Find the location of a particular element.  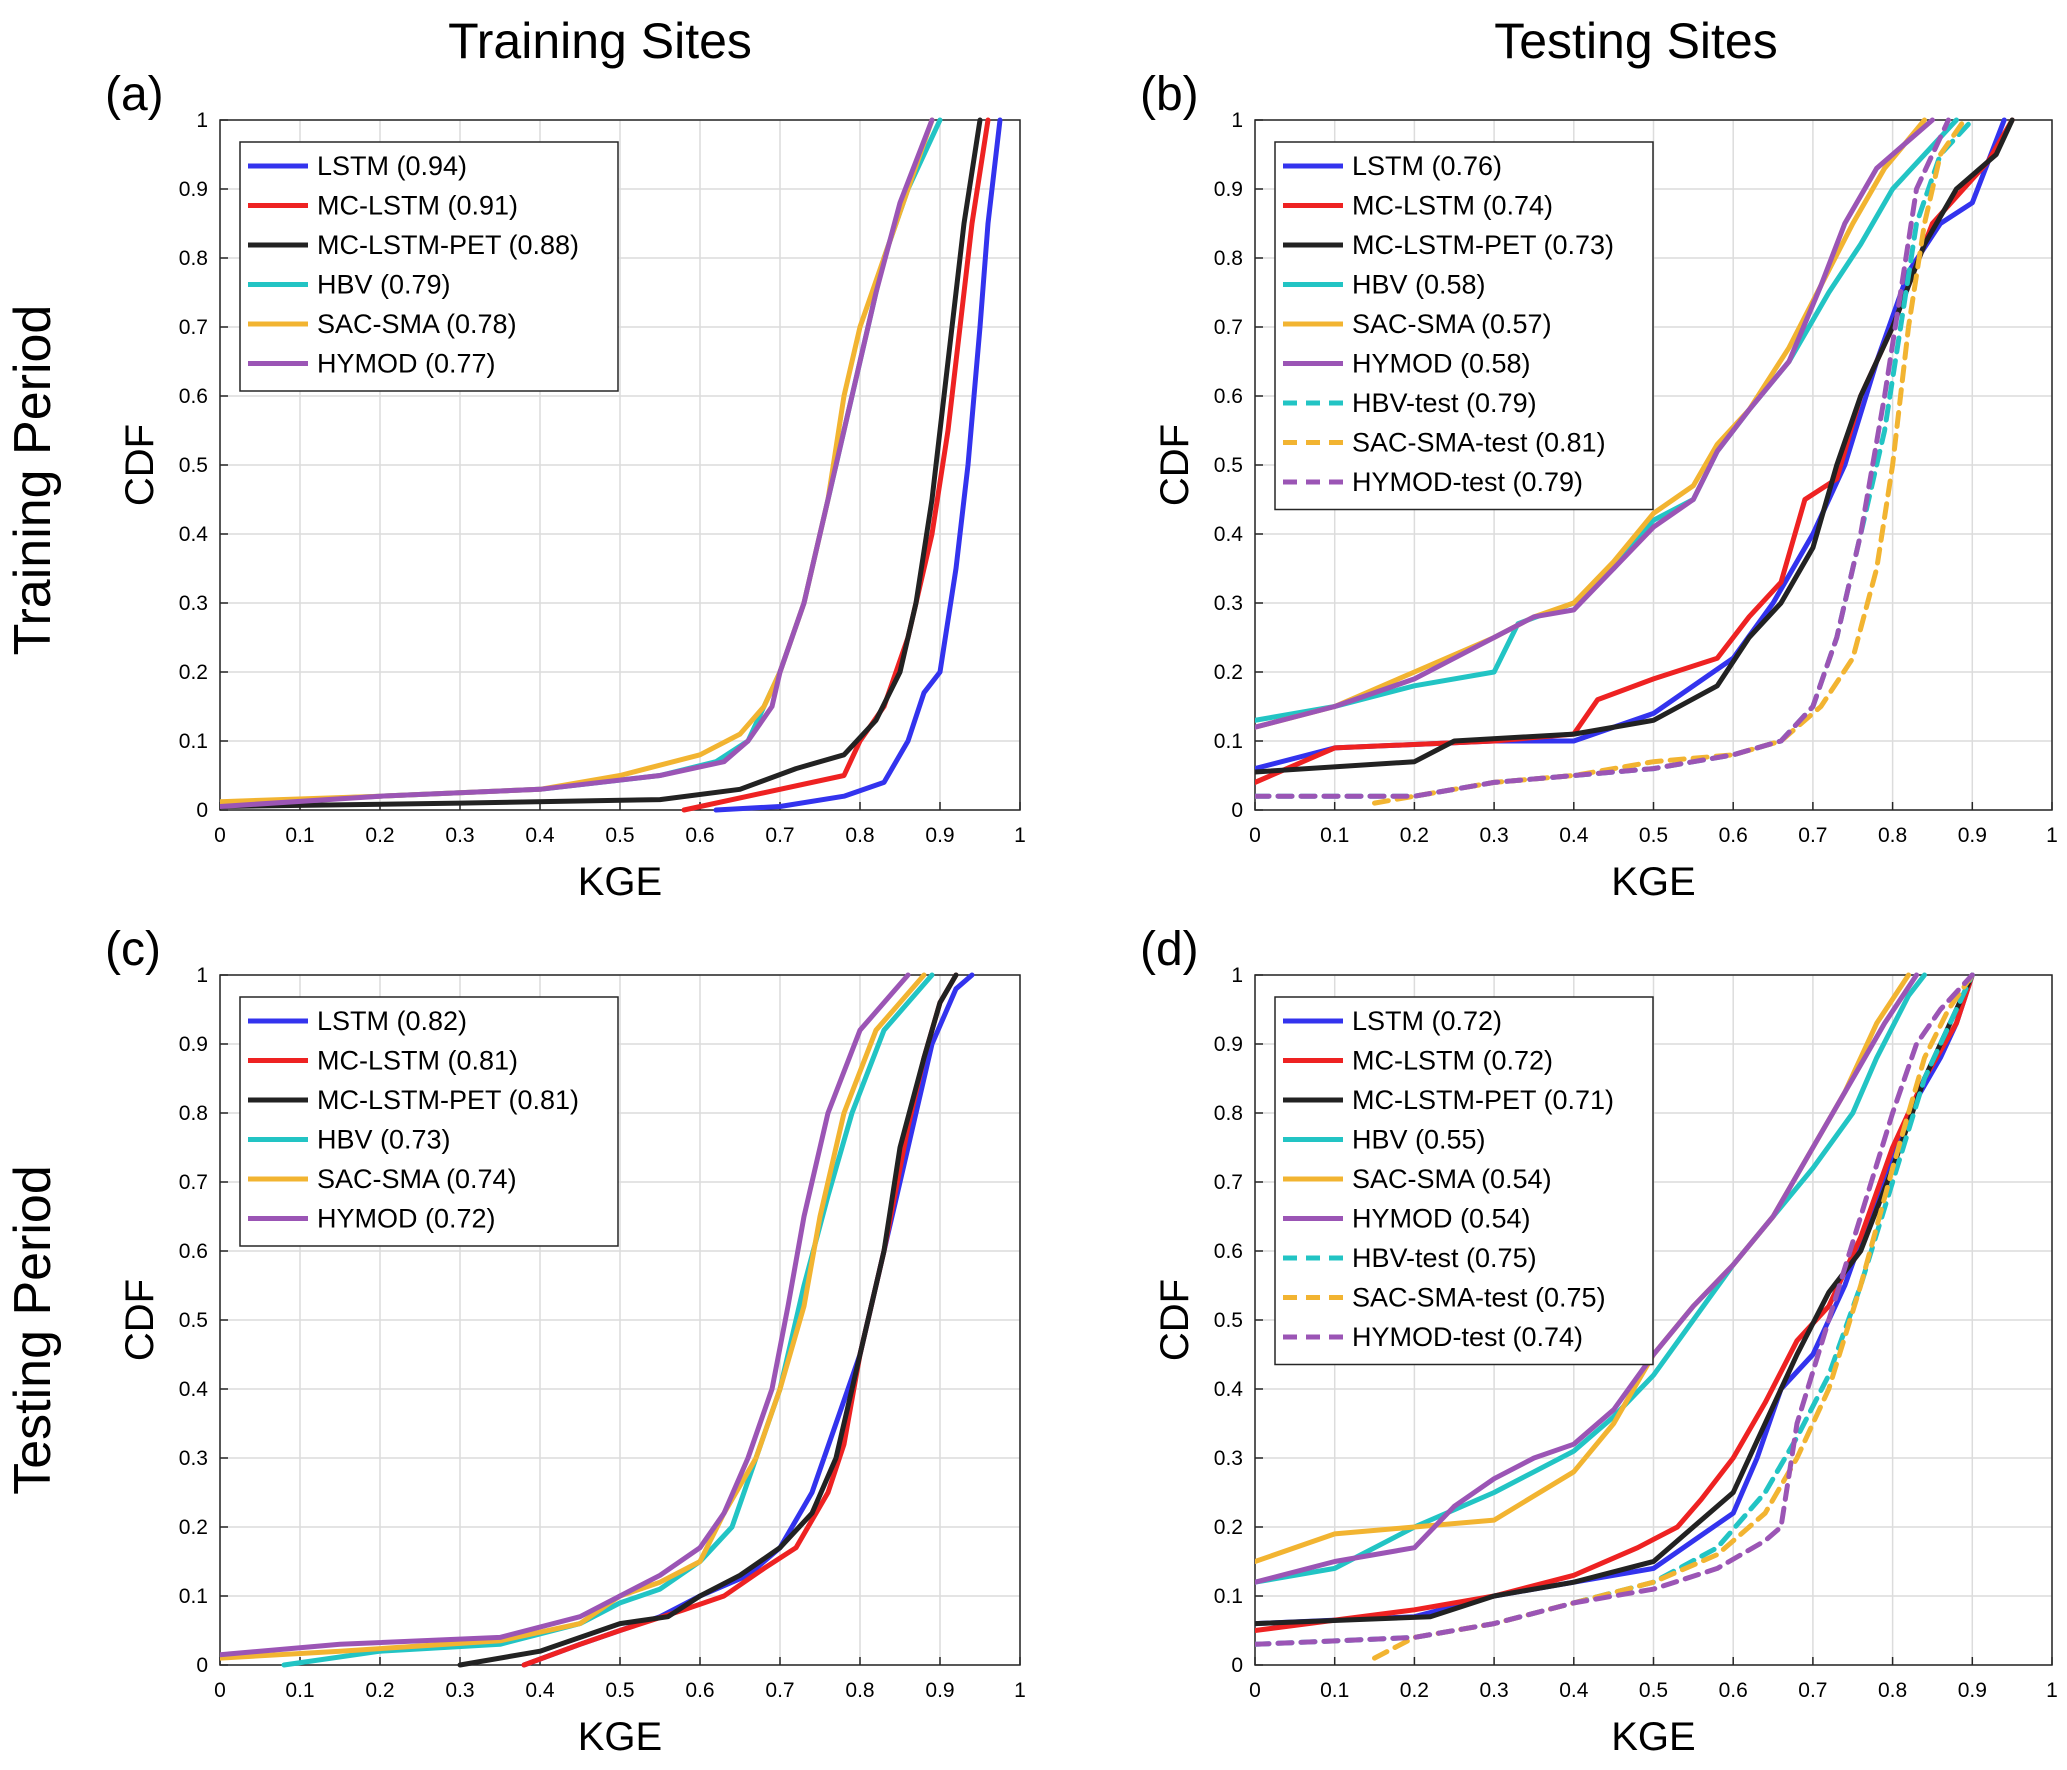

series-line-mc-lstm-pet is located at coordinates (708, 1320).